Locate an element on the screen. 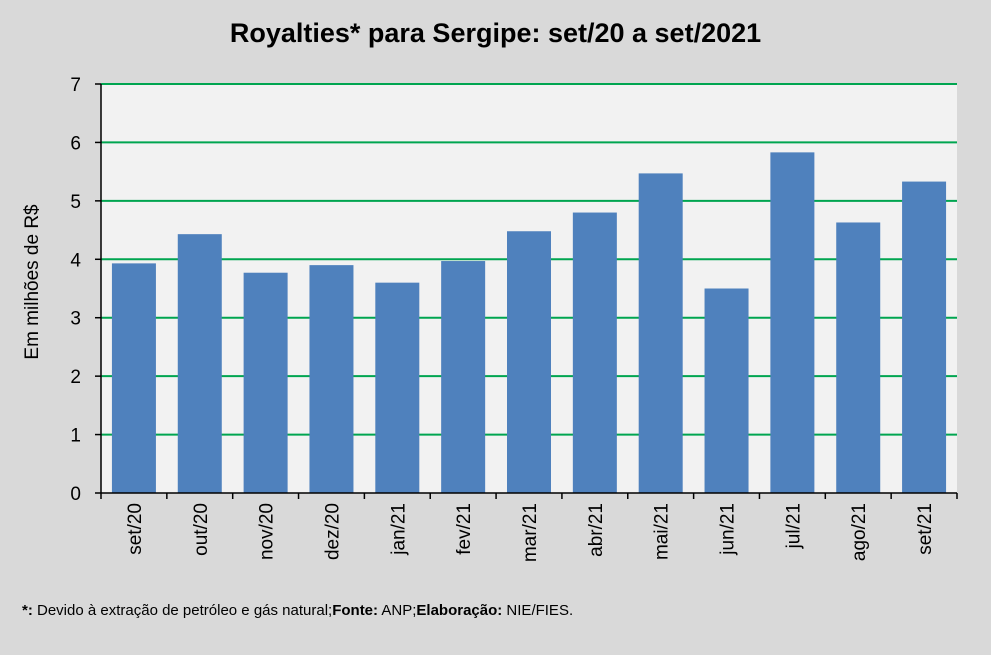  bar-mar/21 is located at coordinates (529, 362).